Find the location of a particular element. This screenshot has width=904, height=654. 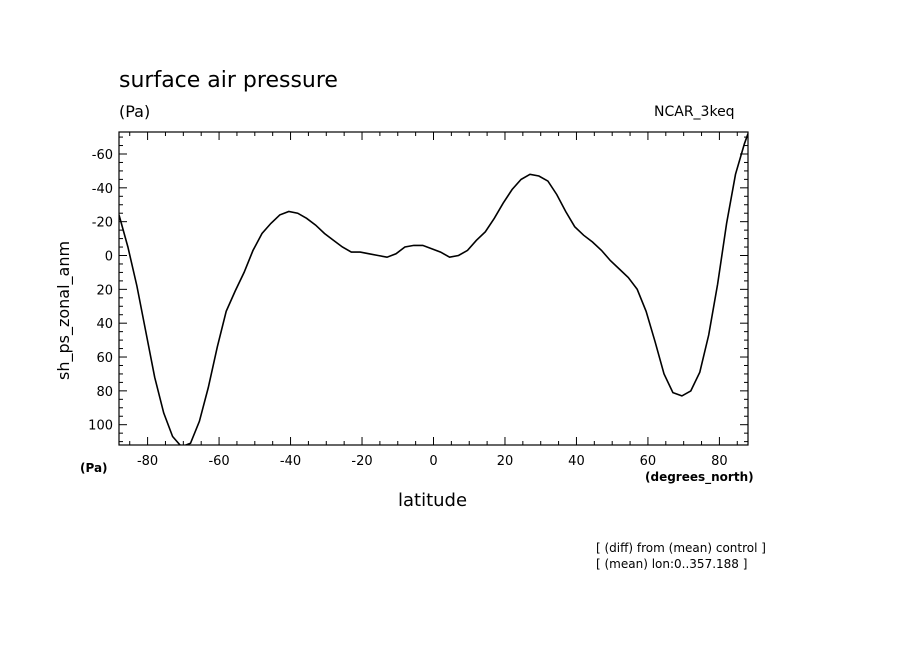

x-tick-label: -40 is located at coordinates (290, 461).